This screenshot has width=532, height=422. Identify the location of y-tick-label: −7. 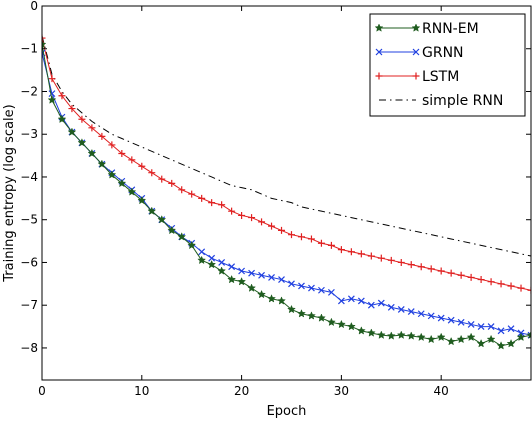
(29, 305).